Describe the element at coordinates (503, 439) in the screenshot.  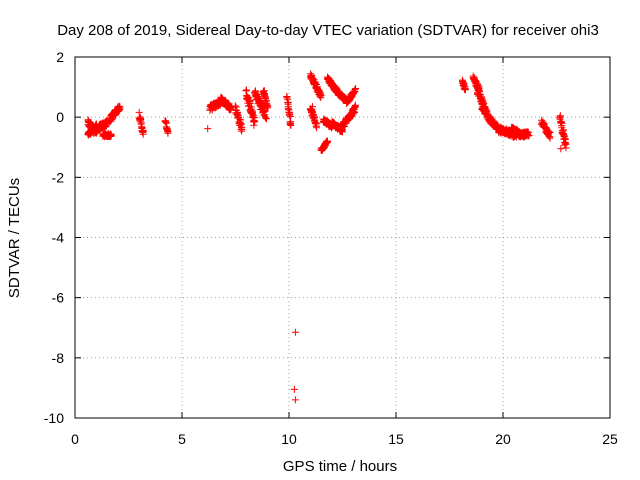
I see `x-tick-label: 20` at that location.